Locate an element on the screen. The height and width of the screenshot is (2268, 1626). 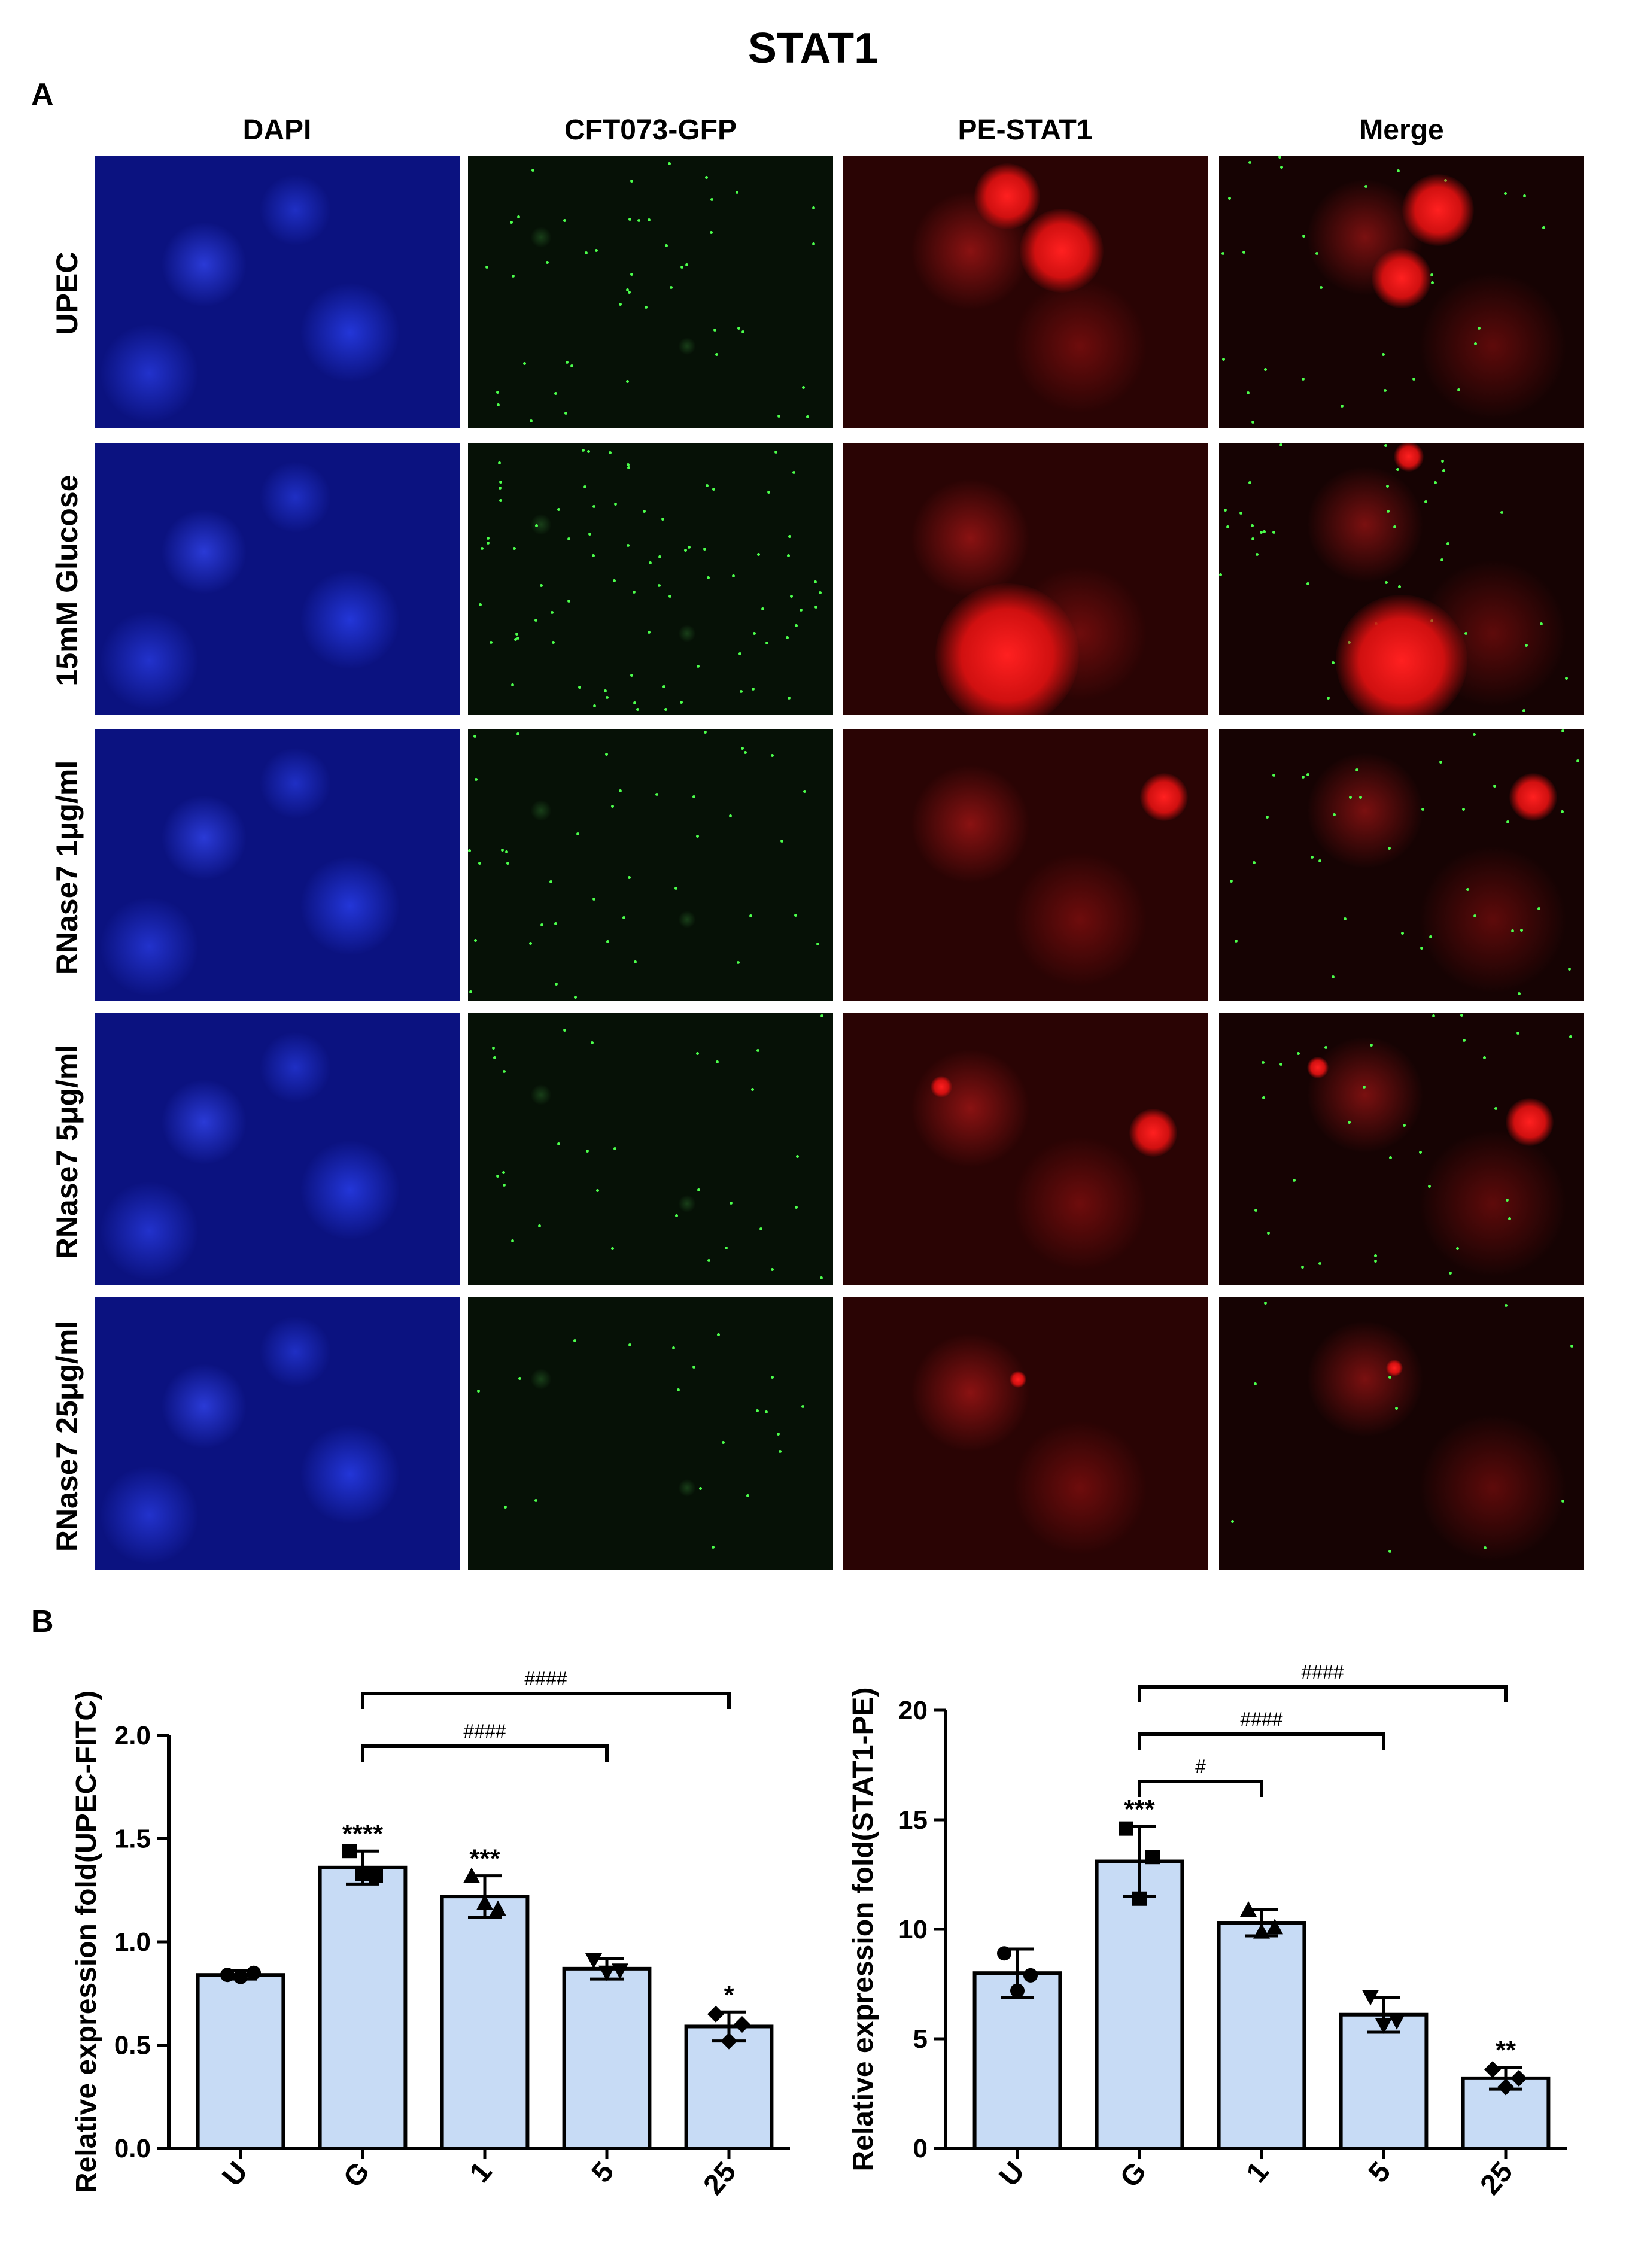
micrograph-glucose-dapi is located at coordinates (277, 579).